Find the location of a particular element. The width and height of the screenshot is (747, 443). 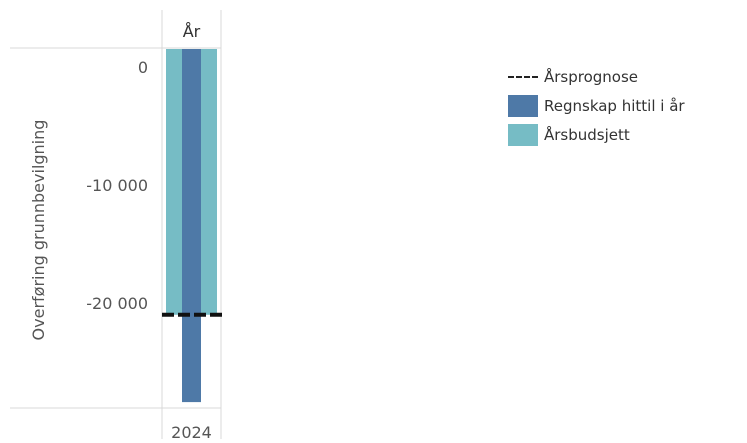

legend-item-budget: Årsbudsjett is located at coordinates (627, 134).